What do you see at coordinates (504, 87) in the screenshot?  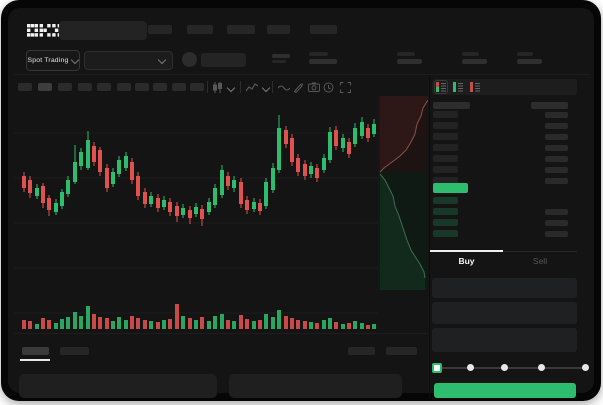 I see `orderbook-toolbar` at bounding box center [504, 87].